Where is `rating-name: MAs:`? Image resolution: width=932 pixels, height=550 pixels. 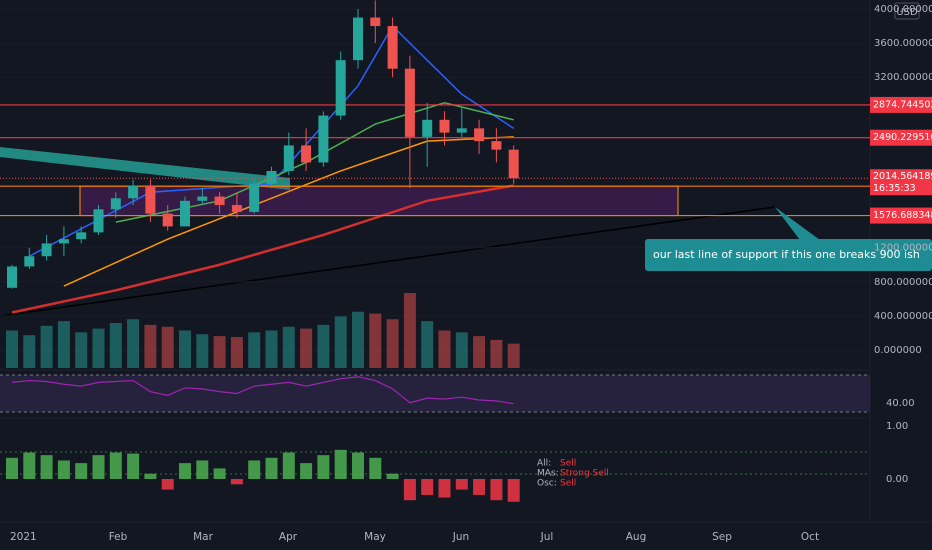 rating-name: MAs: is located at coordinates (548, 474).